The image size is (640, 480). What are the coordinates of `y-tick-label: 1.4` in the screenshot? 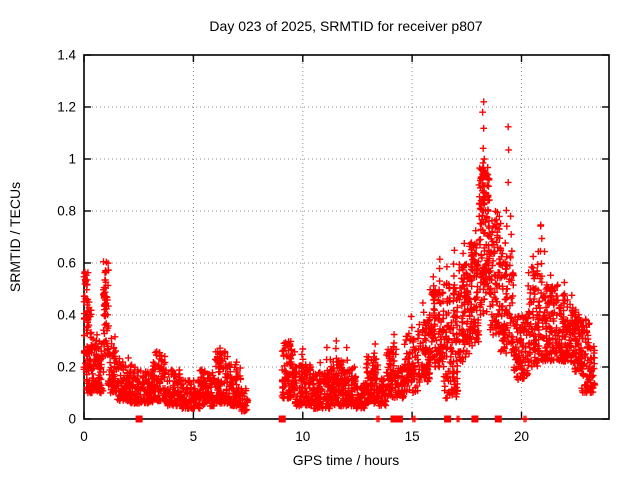 It's located at (66, 55).